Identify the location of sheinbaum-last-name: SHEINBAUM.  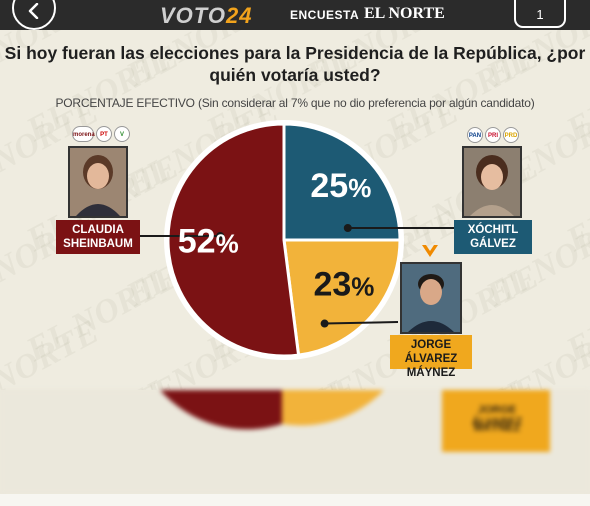
(98, 244).